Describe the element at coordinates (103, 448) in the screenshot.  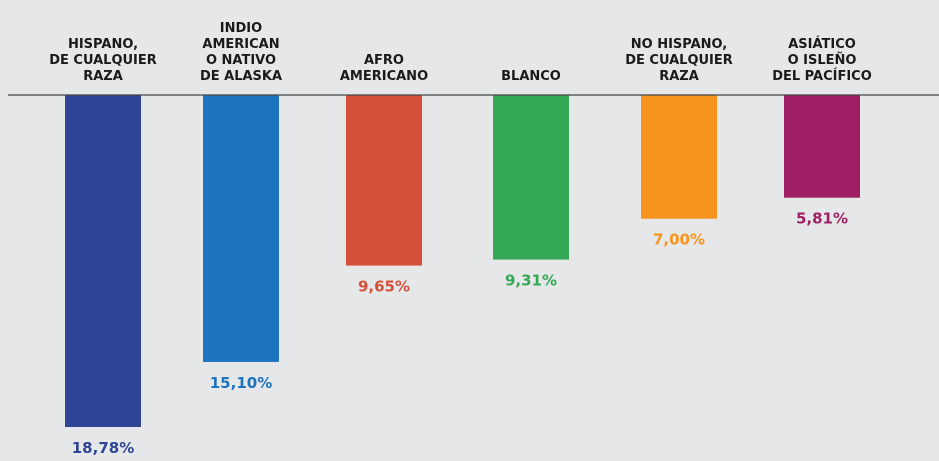
I see `value-label: 18,78%` at that location.